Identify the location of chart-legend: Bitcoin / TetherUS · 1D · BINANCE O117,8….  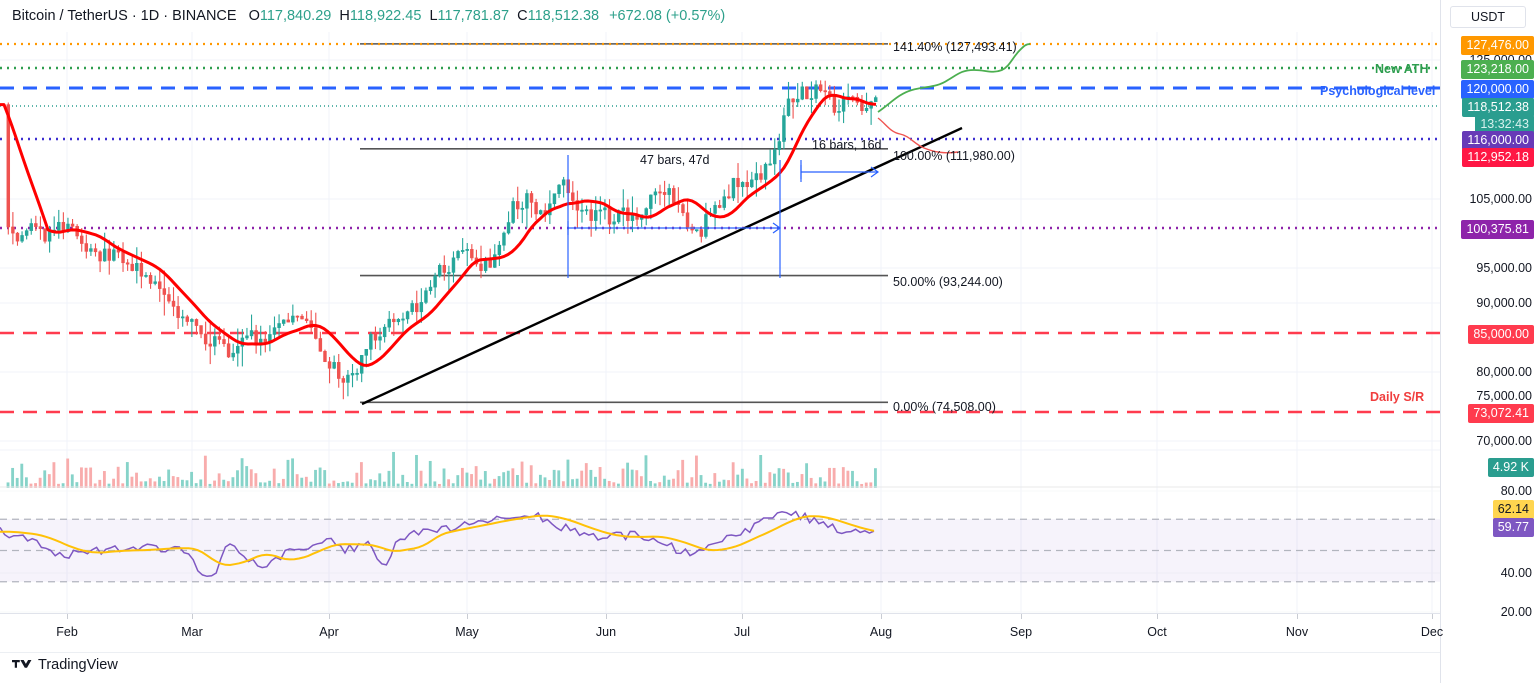
(362, 16).